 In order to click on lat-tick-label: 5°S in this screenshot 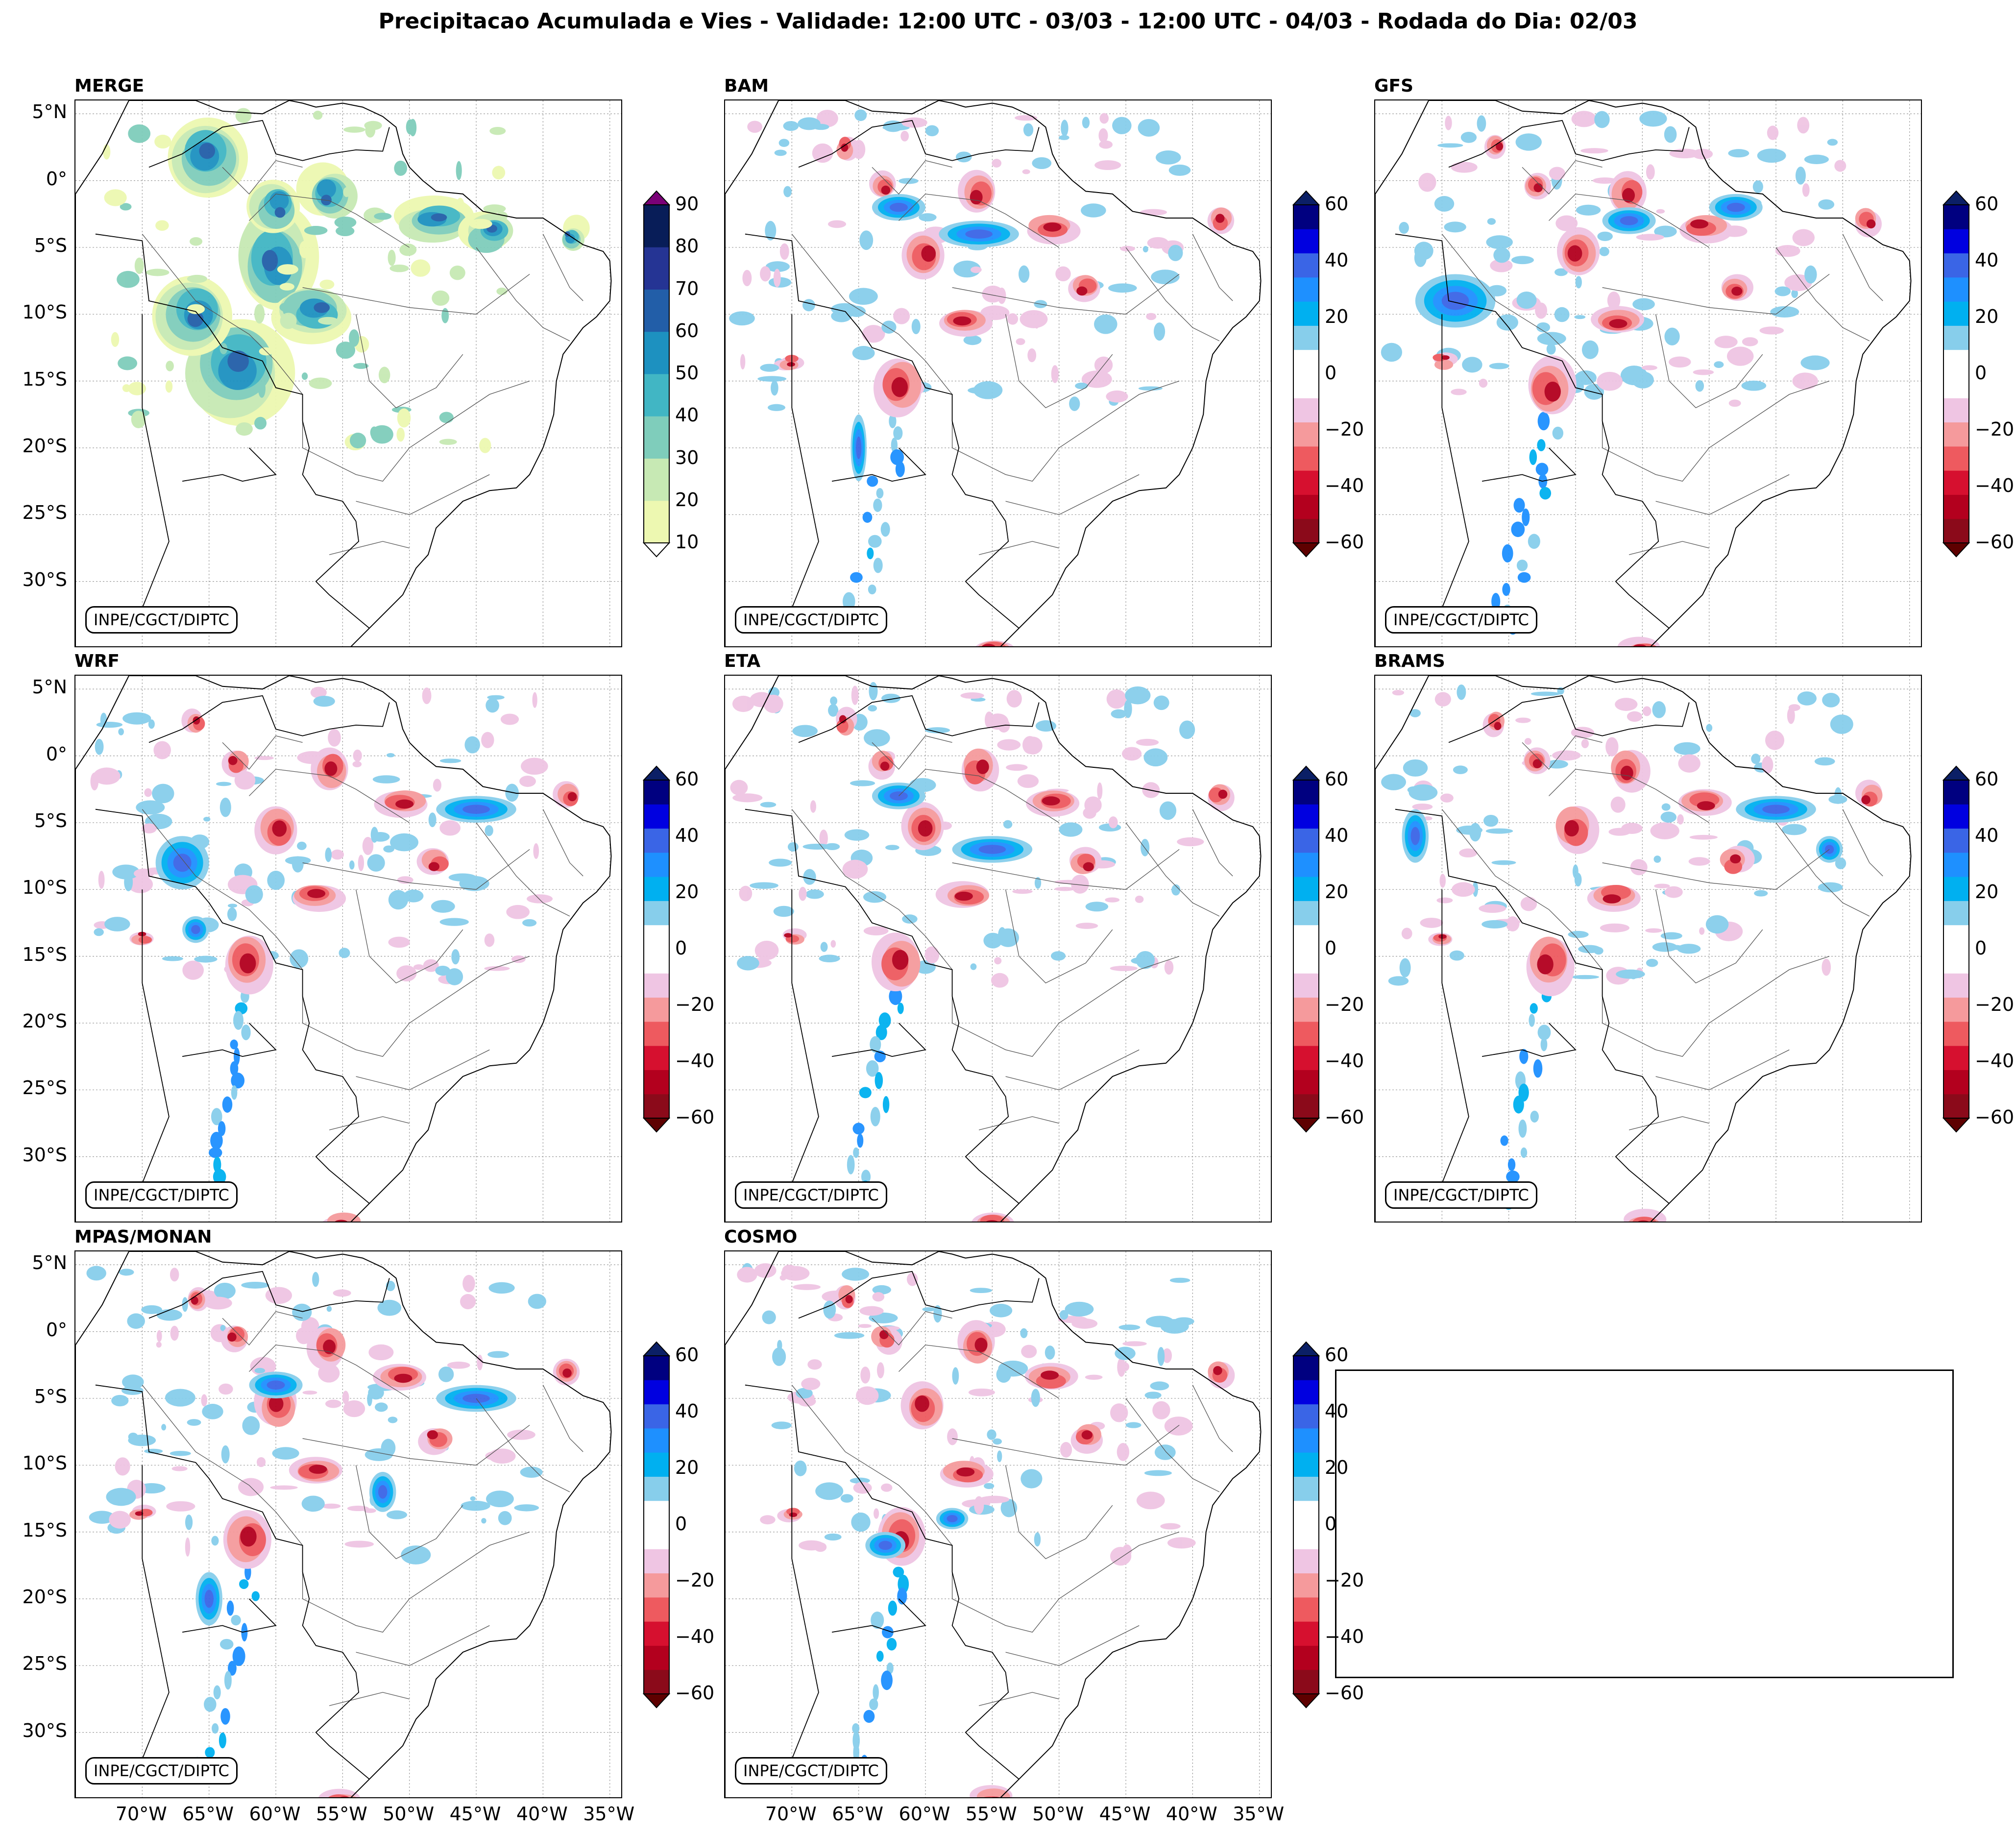, I will do `click(50, 1396)`.